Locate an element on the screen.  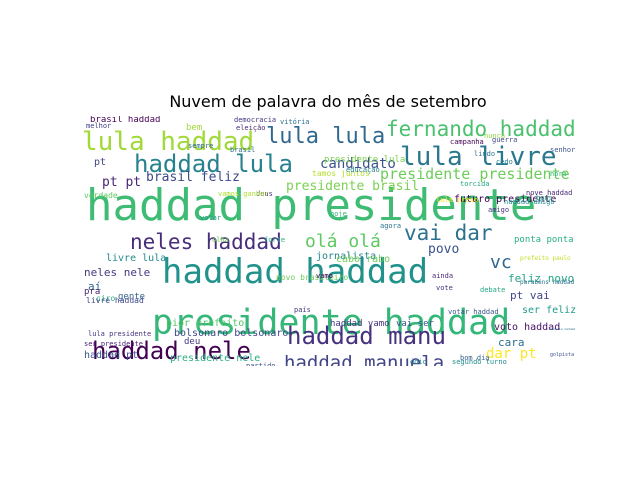
word-2: haddad haddad is located at coordinates (295, 272).